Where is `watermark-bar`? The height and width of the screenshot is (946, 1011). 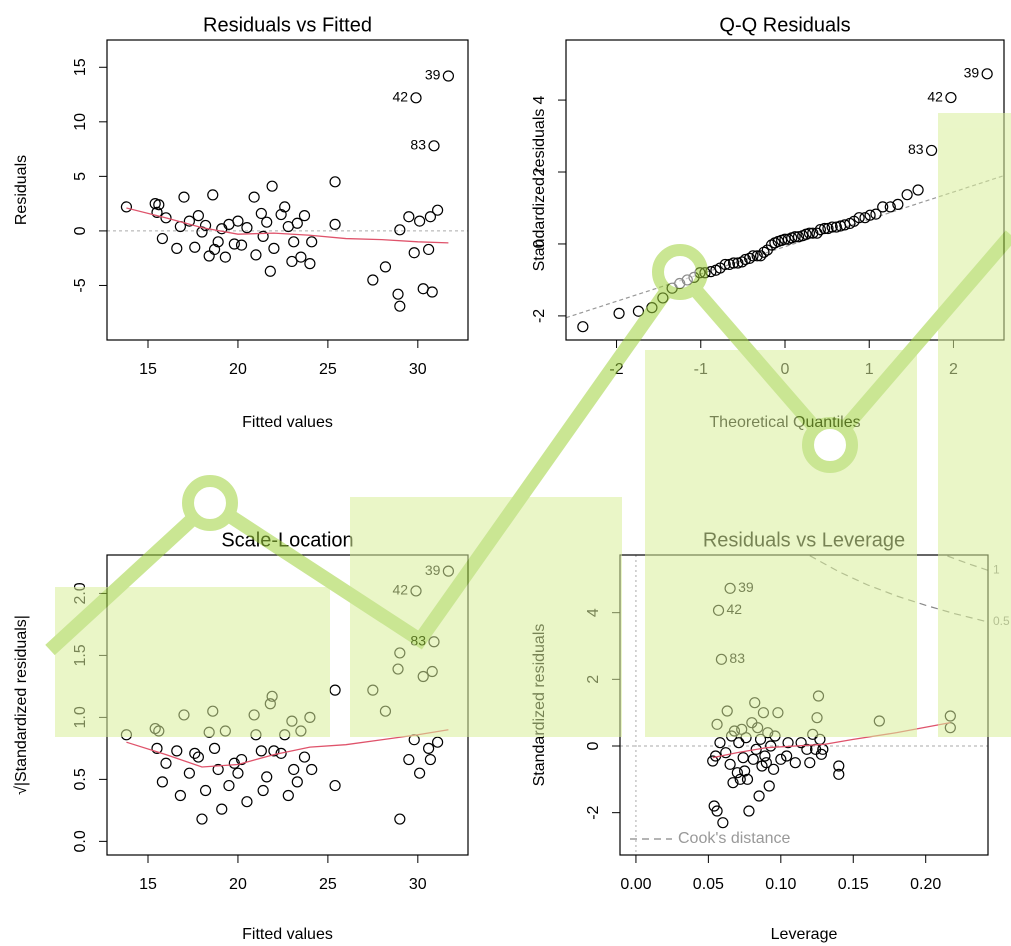 watermark-bar is located at coordinates (192, 662).